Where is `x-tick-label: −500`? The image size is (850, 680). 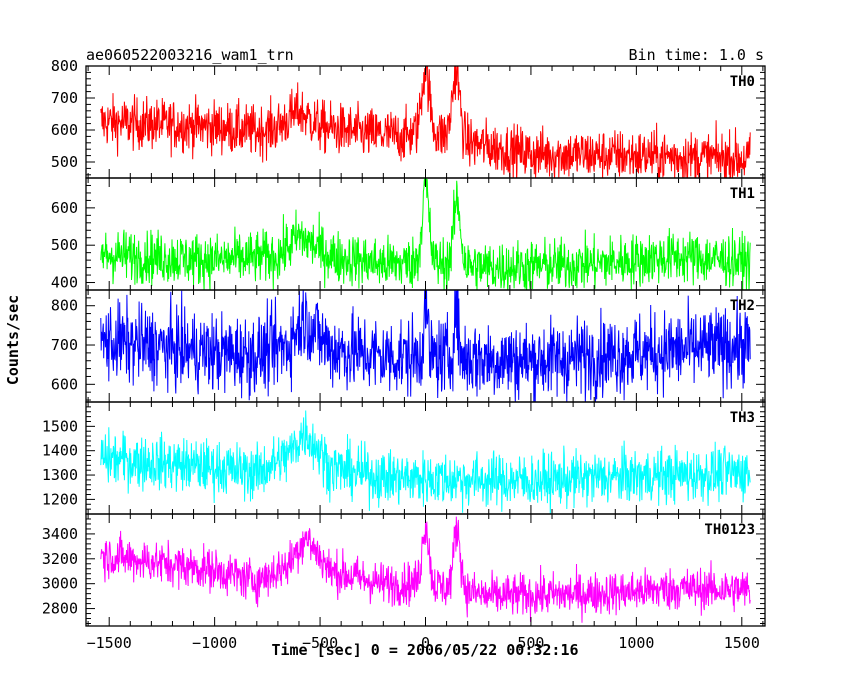 x-tick-label: −500 is located at coordinates (320, 643).